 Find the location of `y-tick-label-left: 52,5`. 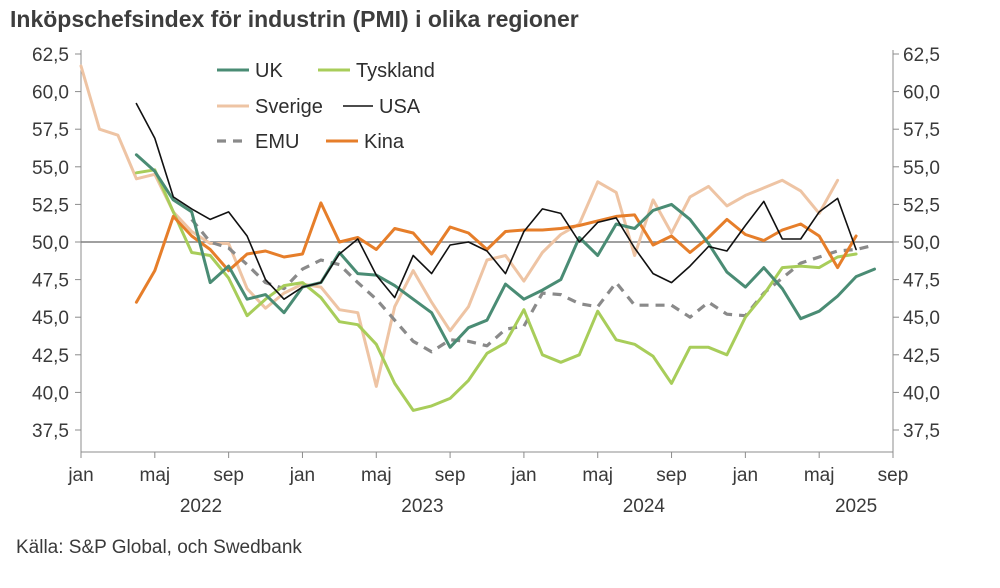

y-tick-label-left: 52,5 is located at coordinates (50, 205).